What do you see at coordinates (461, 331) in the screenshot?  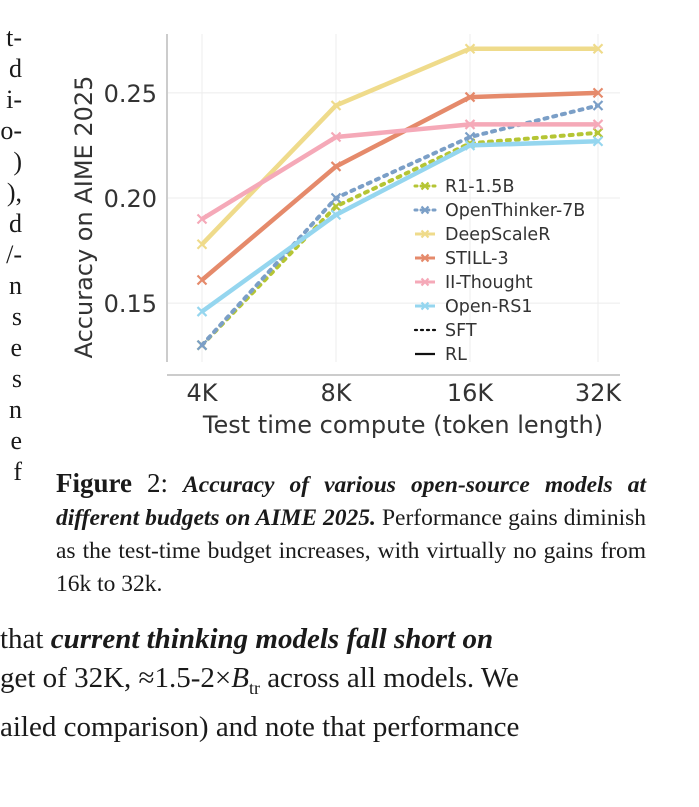 I see `legend-label: SFT` at bounding box center [461, 331].